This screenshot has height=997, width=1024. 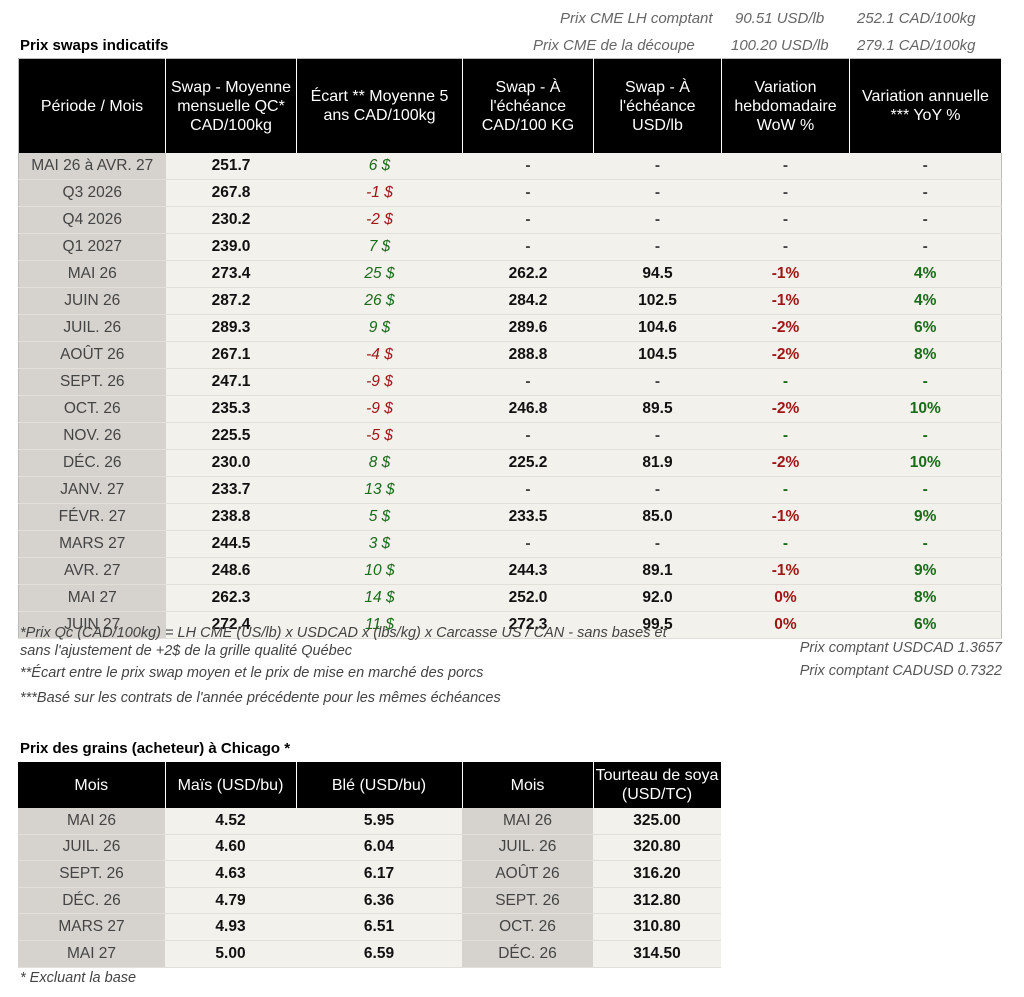 I want to click on swap-cad-cell: 284.2, so click(x=528, y=301).